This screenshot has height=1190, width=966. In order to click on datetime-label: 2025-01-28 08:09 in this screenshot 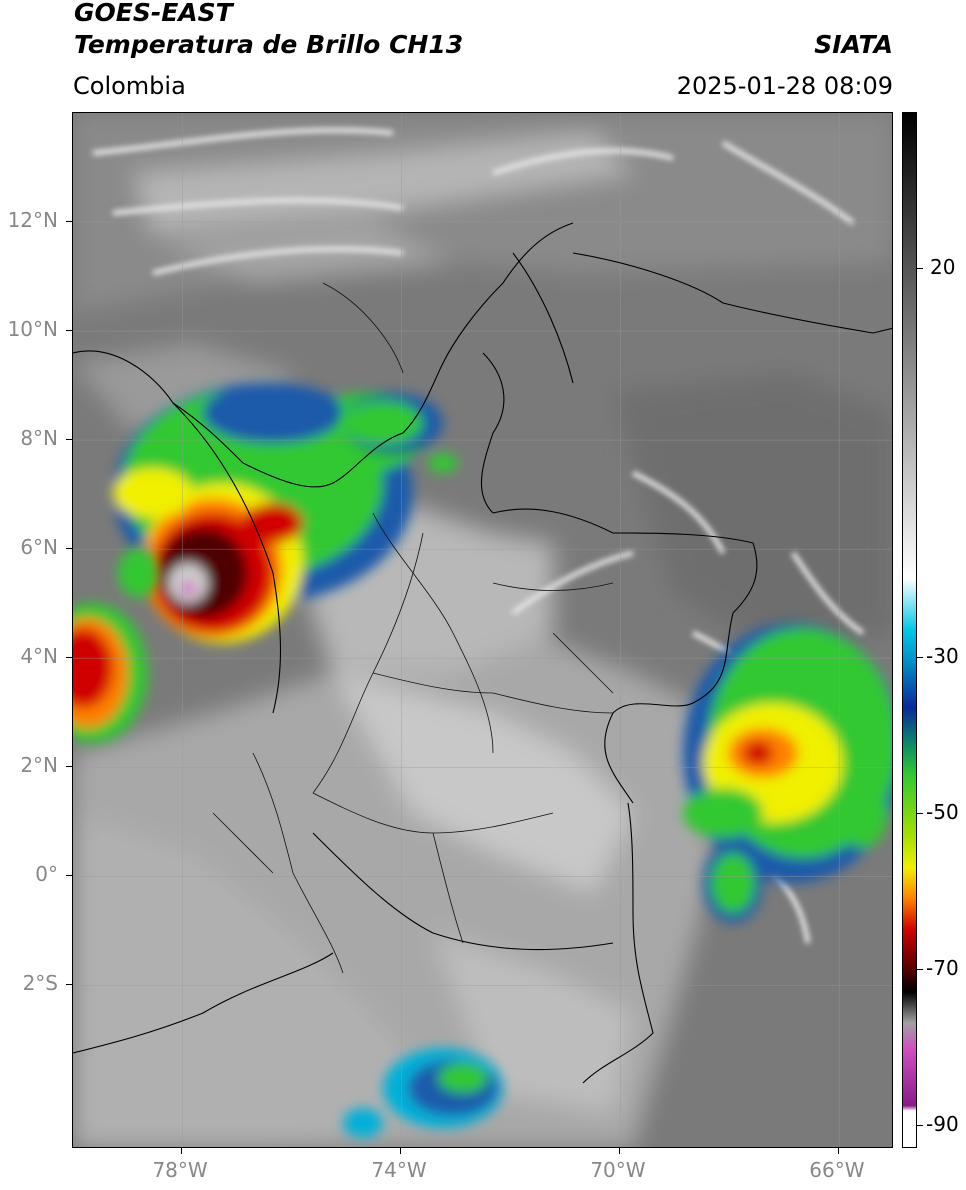, I will do `click(784, 86)`.